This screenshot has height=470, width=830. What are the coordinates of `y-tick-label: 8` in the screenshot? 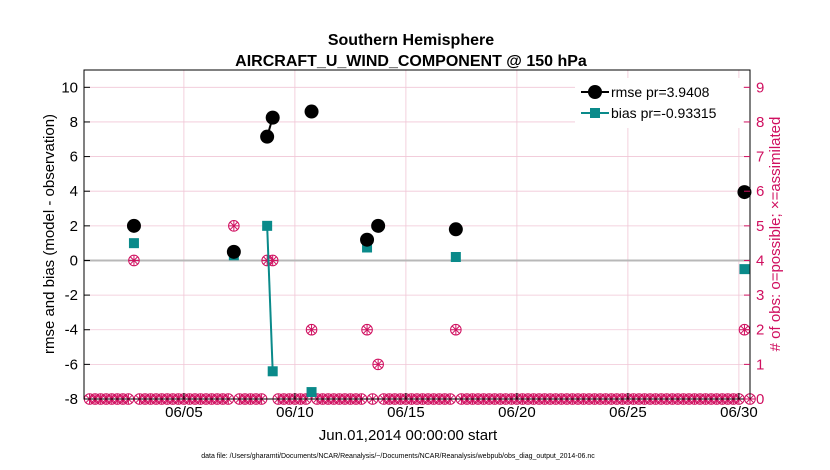 It's located at (74, 122).